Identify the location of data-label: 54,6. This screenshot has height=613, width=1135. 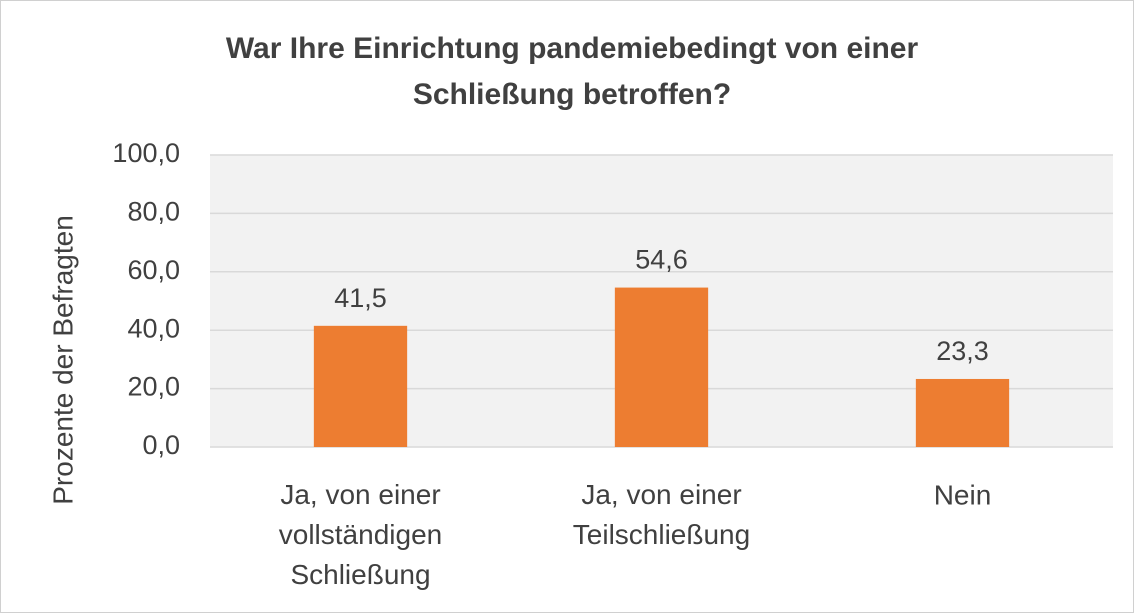
(661, 260).